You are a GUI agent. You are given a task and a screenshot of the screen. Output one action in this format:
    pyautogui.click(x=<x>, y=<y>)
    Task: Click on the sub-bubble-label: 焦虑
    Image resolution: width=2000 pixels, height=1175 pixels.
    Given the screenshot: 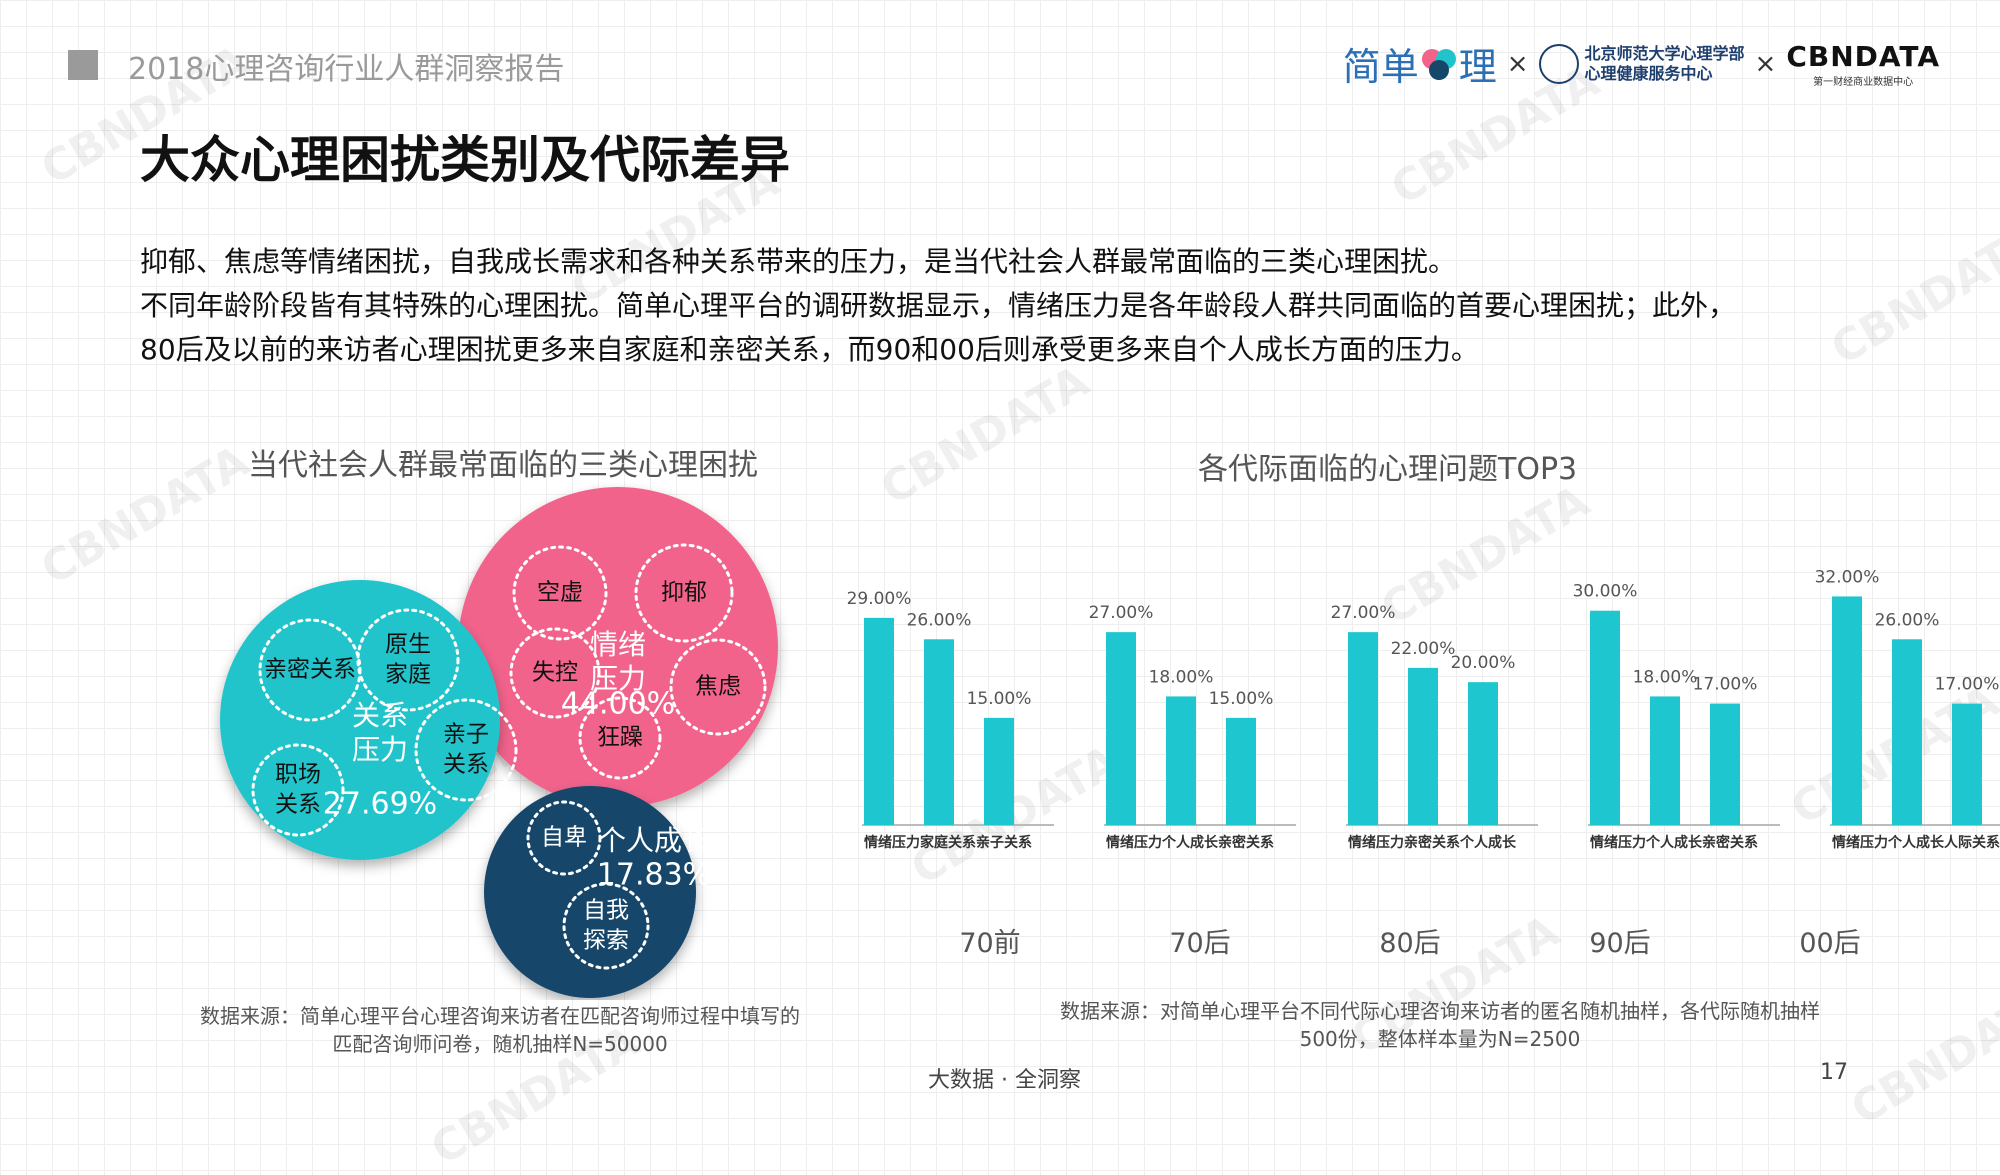 What is the action you would take?
    pyautogui.click(x=718, y=687)
    